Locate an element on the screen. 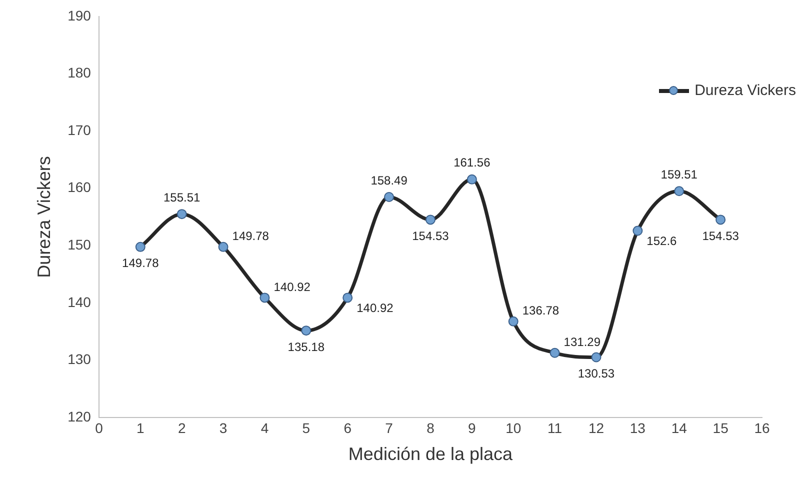 The image size is (802, 486). x-tick-label: 9 is located at coordinates (472, 428).